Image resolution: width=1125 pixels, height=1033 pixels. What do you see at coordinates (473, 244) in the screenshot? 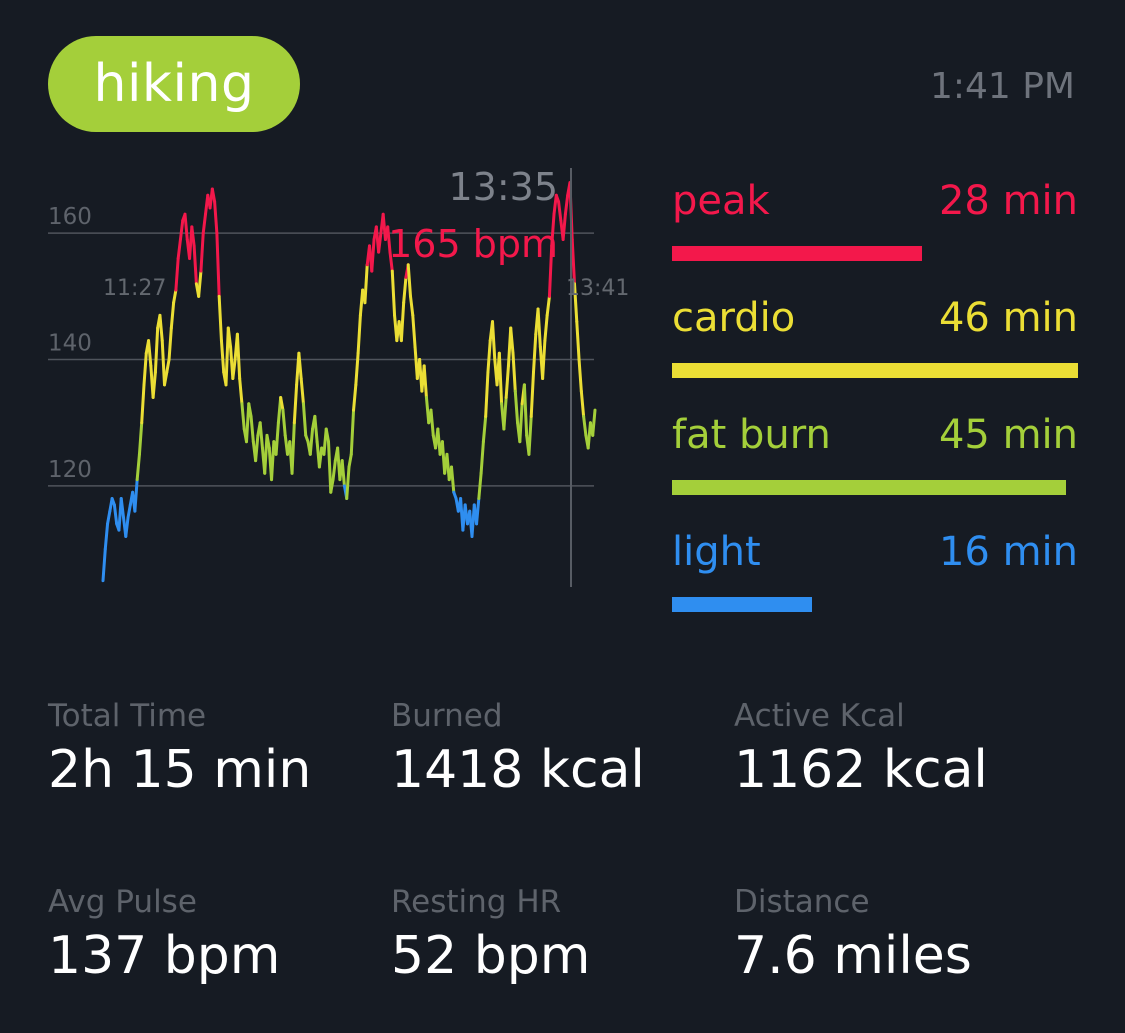
I see `chart-cursor-bpm: 165 bpm` at bounding box center [473, 244].